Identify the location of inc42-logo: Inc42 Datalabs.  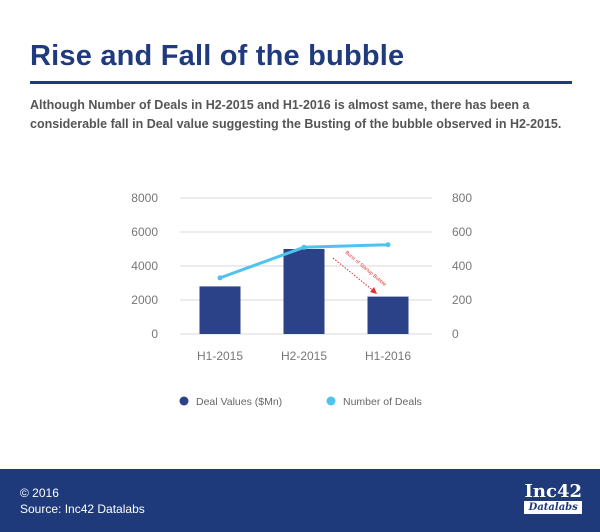
(553, 498).